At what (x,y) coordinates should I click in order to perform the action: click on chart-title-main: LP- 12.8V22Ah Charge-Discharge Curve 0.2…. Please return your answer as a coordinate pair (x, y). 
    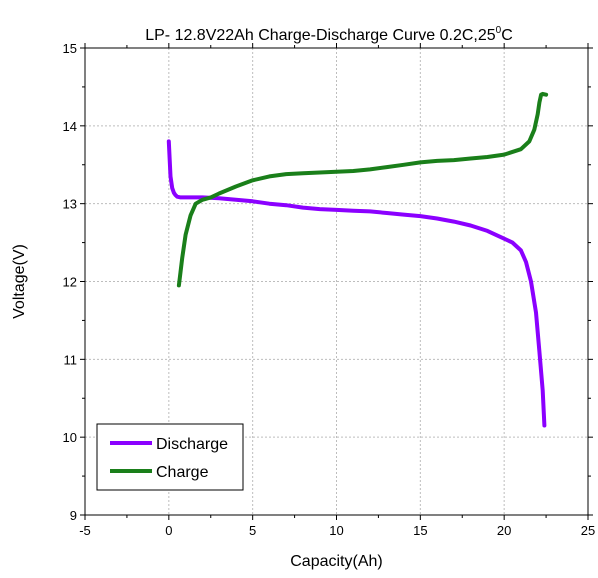
    Looking at the image, I should click on (320, 35).